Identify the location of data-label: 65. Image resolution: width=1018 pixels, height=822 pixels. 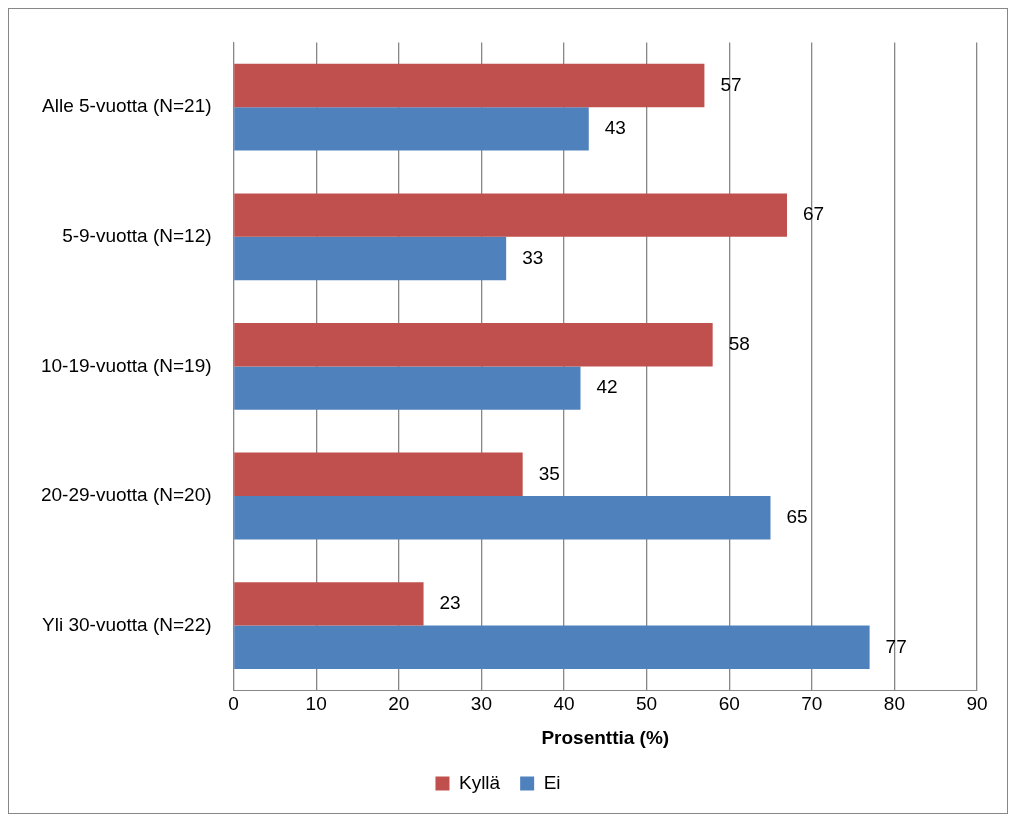
(797, 516).